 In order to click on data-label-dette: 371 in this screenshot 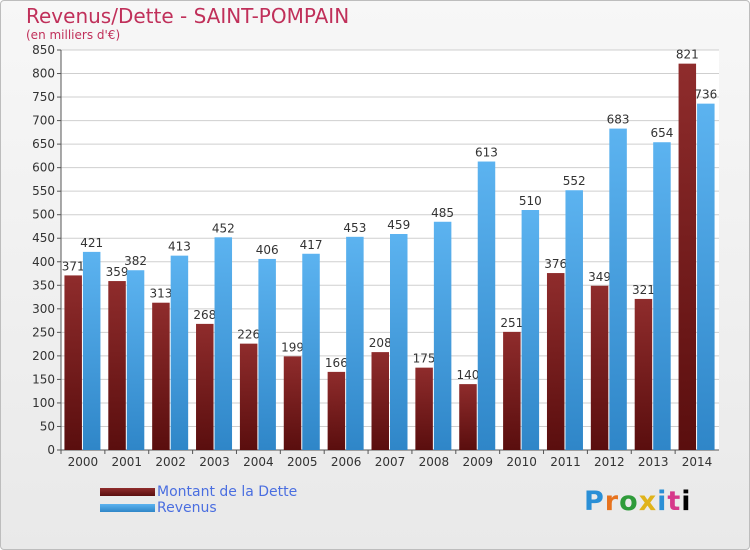, I will do `click(73, 266)`.